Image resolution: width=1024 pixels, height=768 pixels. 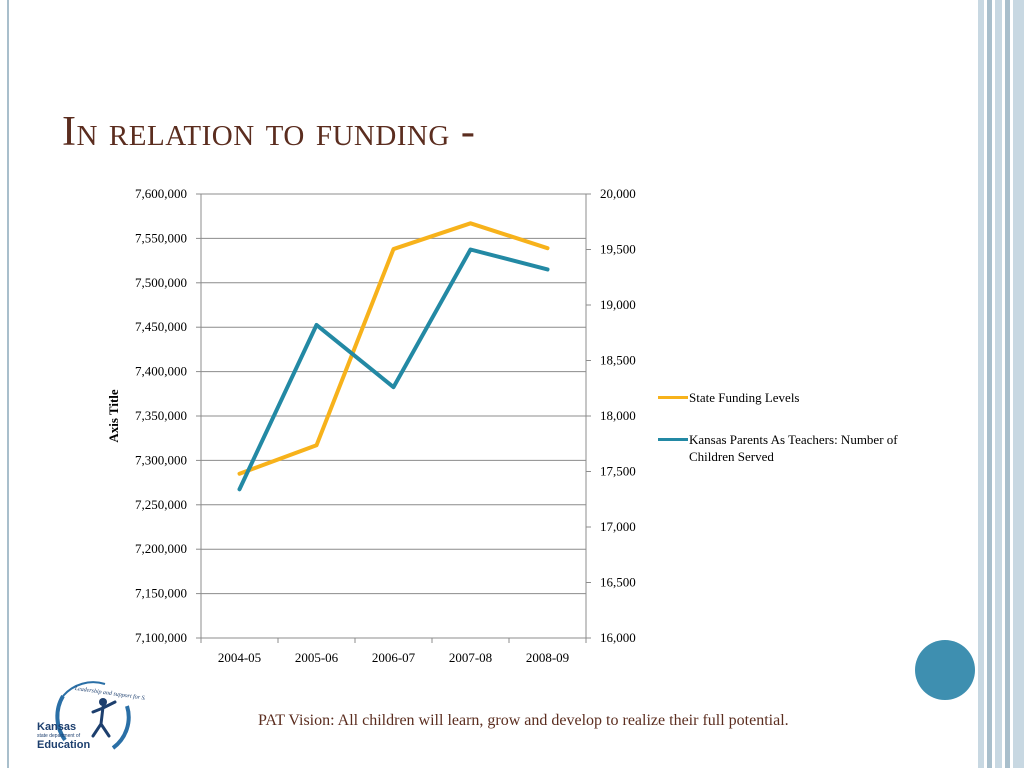 I want to click on y2-tick-label-5: 18,500, so click(x=618, y=360).